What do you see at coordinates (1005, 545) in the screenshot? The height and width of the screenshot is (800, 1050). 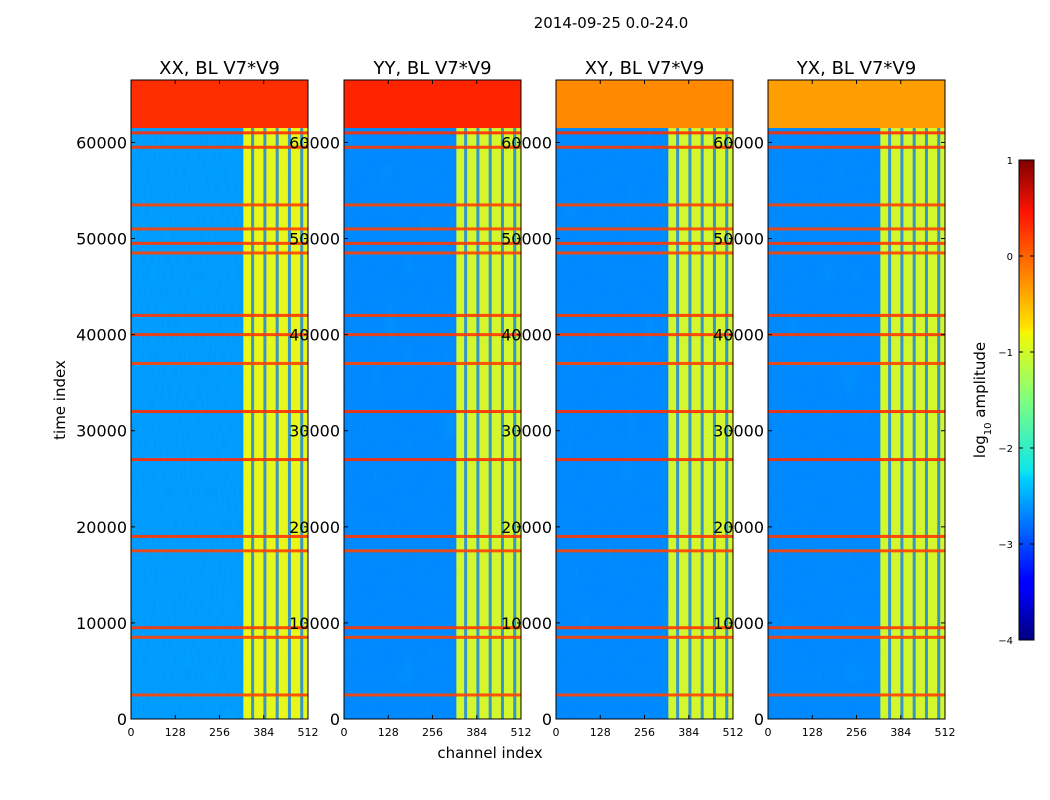 I see `colorbar-tick-label: −3` at bounding box center [1005, 545].